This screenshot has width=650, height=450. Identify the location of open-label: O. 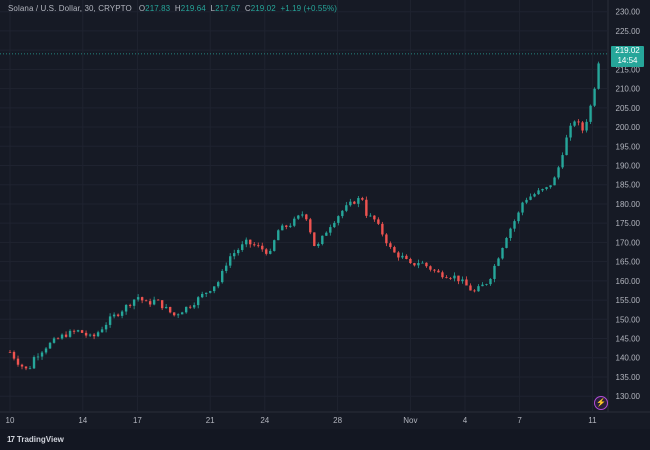
(142, 8).